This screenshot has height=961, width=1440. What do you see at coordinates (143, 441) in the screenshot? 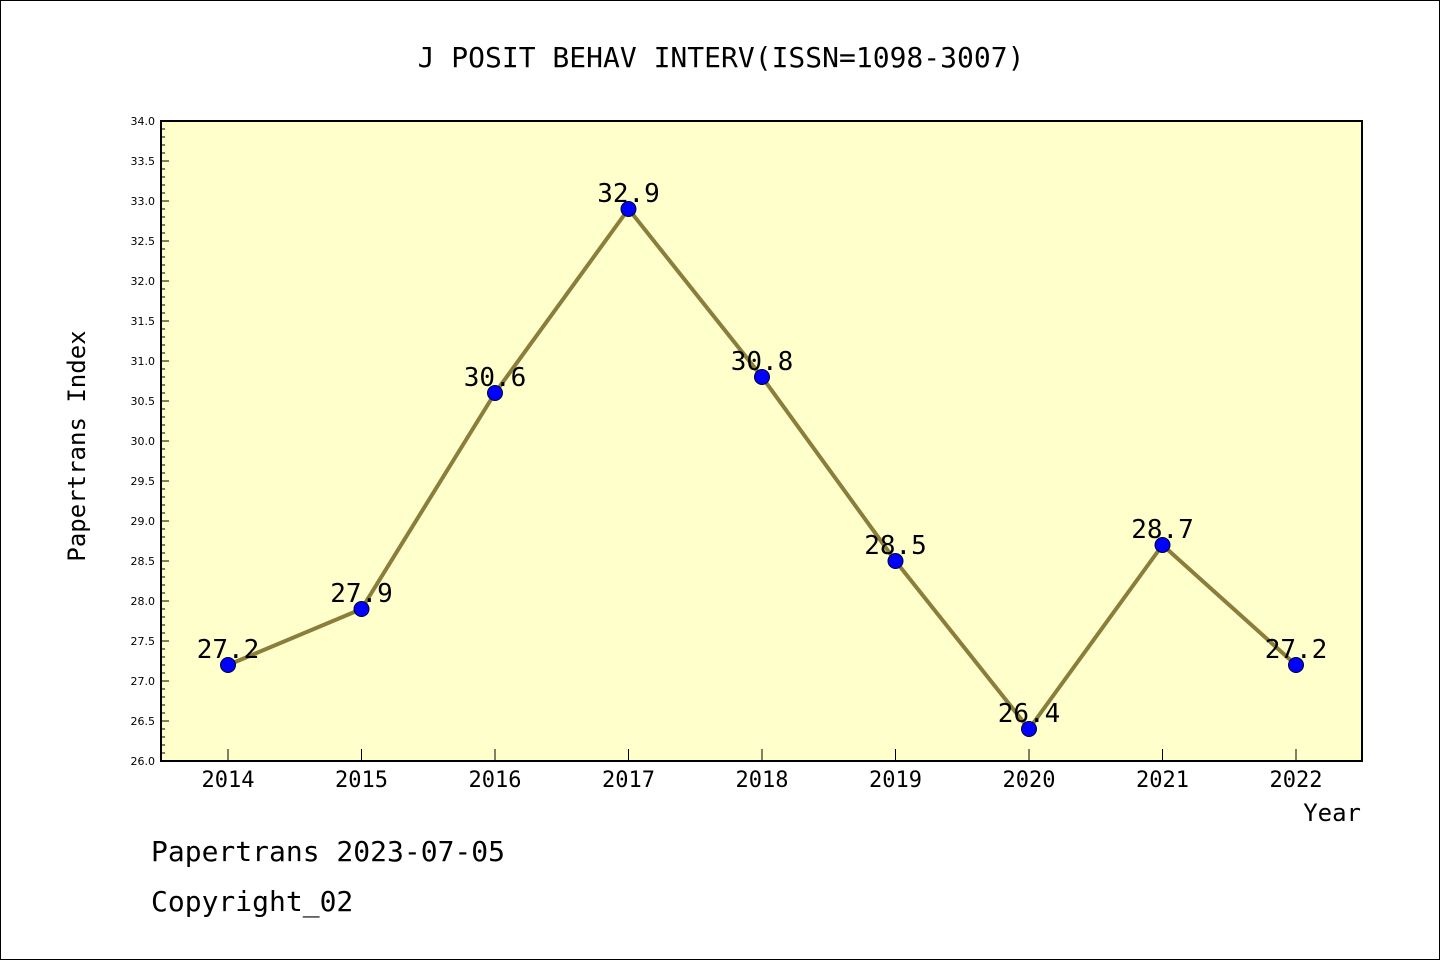
I see `y-tick-label: 30.0` at bounding box center [143, 441].